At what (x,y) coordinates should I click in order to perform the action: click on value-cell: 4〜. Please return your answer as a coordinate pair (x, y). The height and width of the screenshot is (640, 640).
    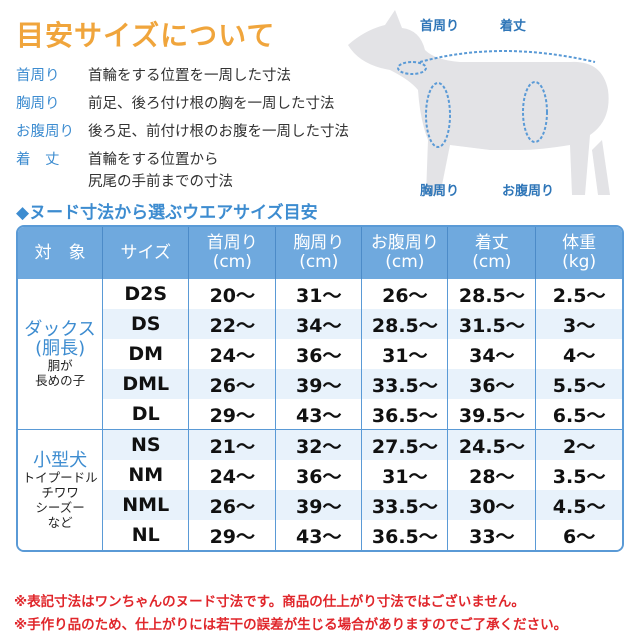
    Looking at the image, I should click on (579, 354).